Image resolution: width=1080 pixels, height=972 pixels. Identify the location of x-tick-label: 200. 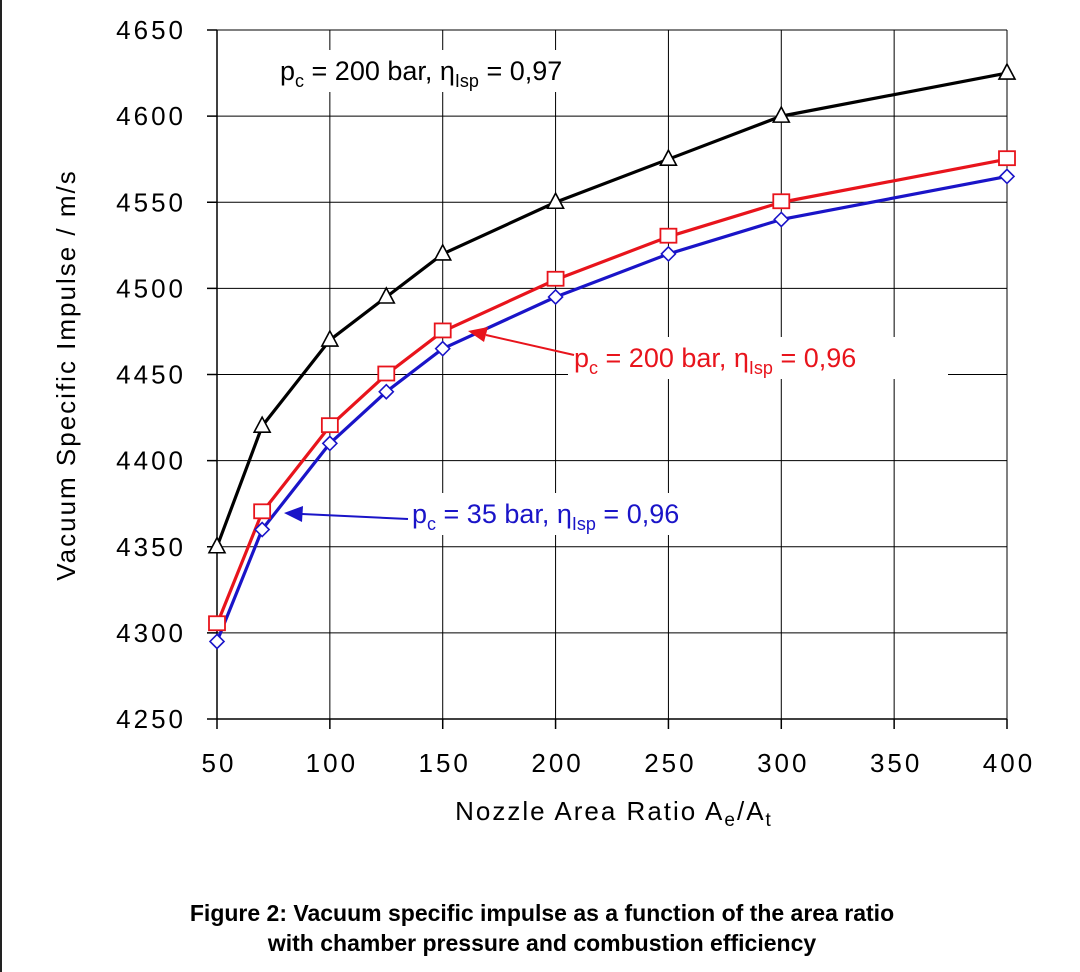
(557, 763).